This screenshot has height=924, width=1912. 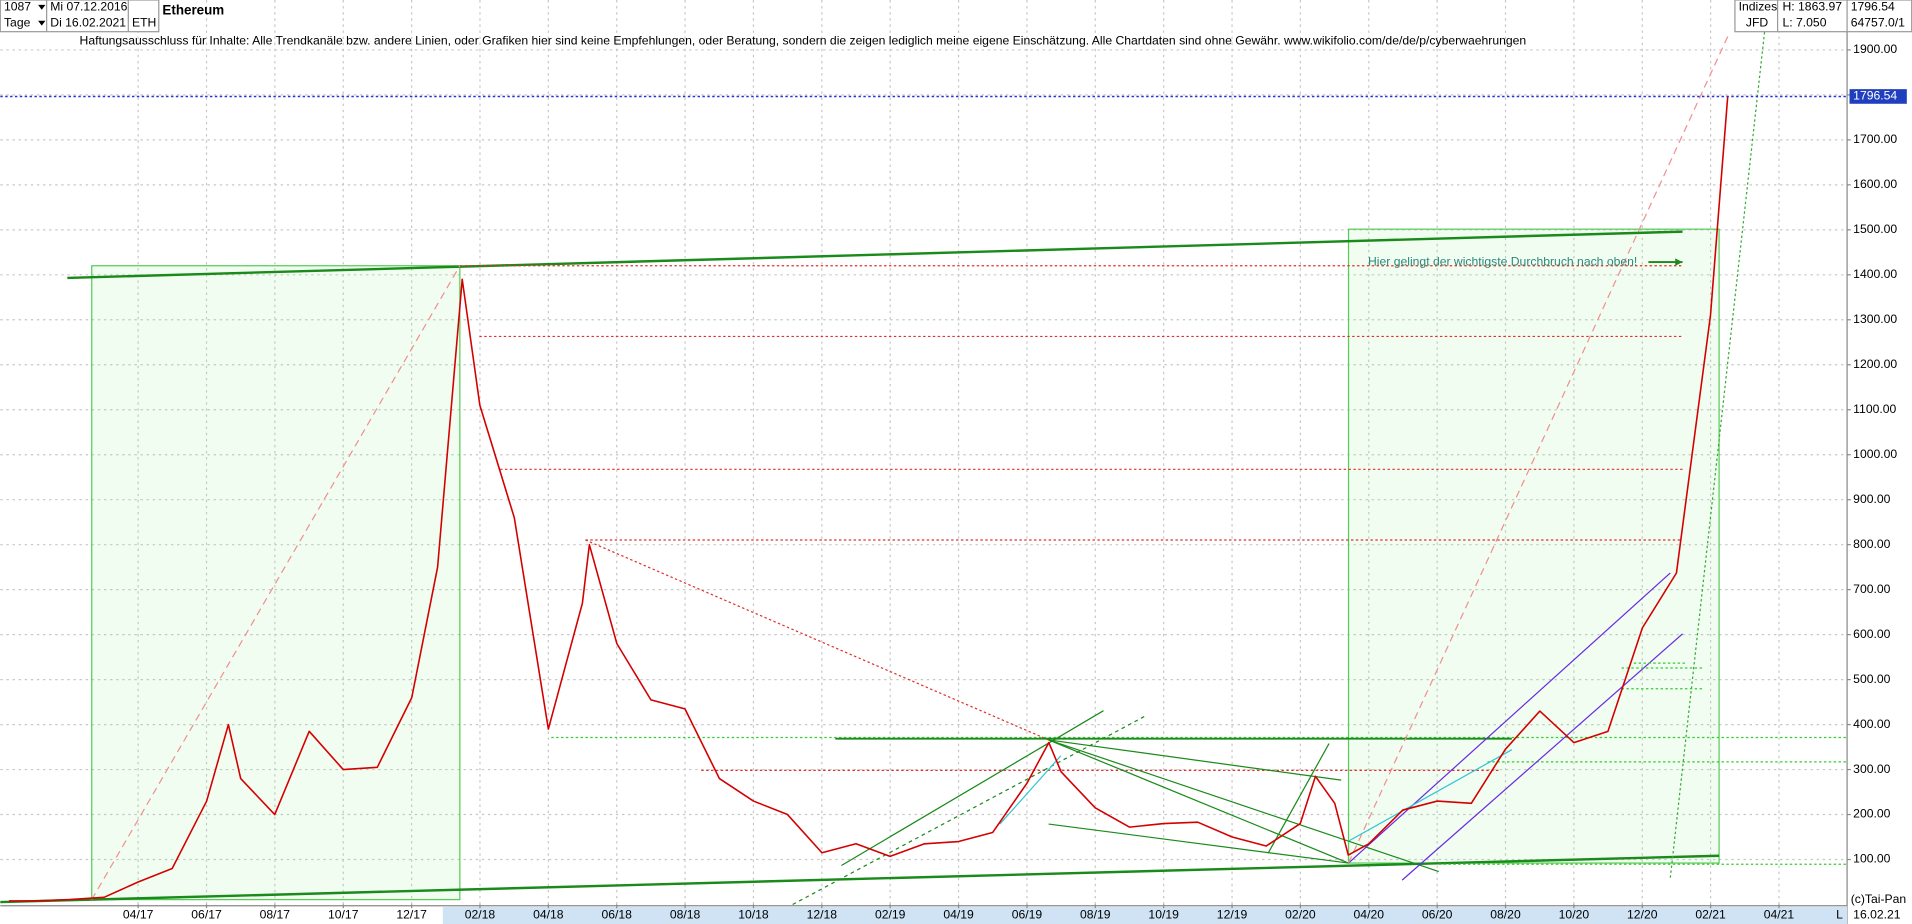 I want to click on x-tick-label: 02/19, so click(x=890, y=915).